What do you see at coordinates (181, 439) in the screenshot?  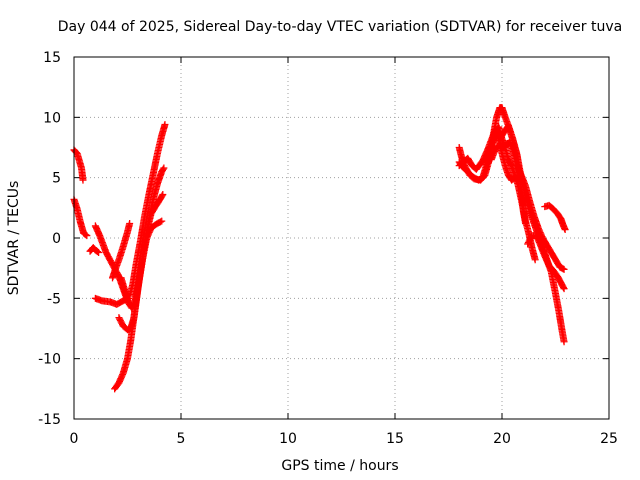 I see `x-tick-label: 5` at bounding box center [181, 439].